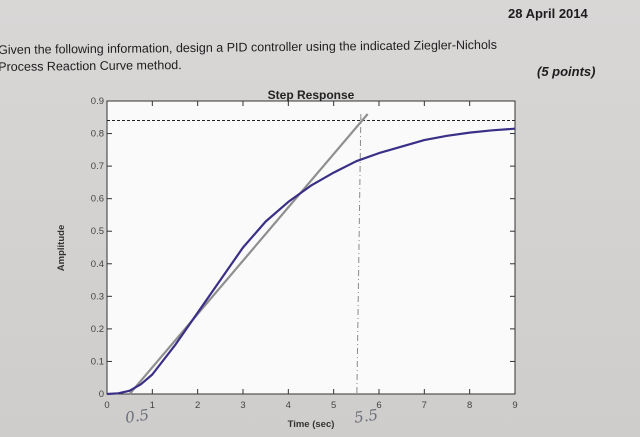 The height and width of the screenshot is (437, 640). I want to click on y-tick-label: 0.4, so click(97, 264).